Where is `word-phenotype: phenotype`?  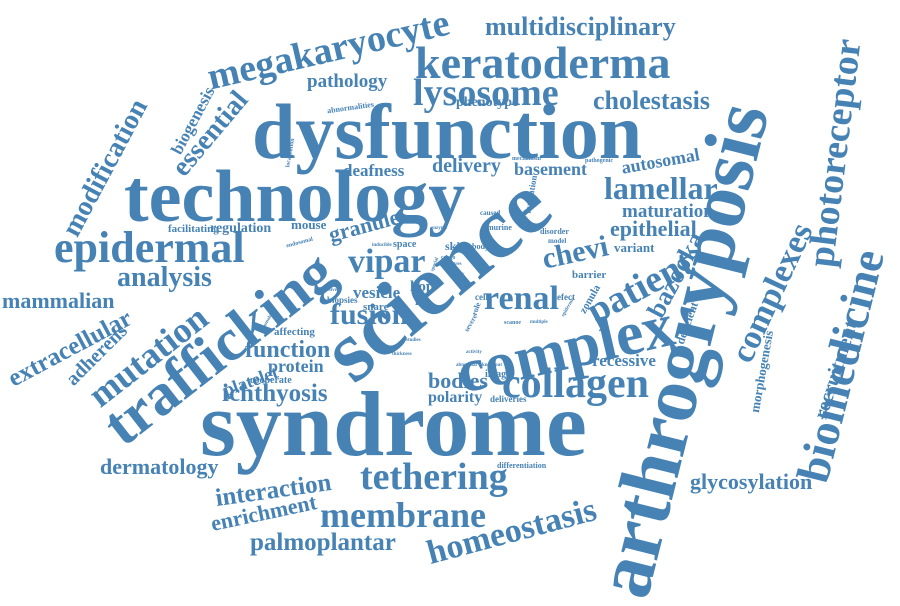 word-phenotype: phenotype is located at coordinates (487, 102).